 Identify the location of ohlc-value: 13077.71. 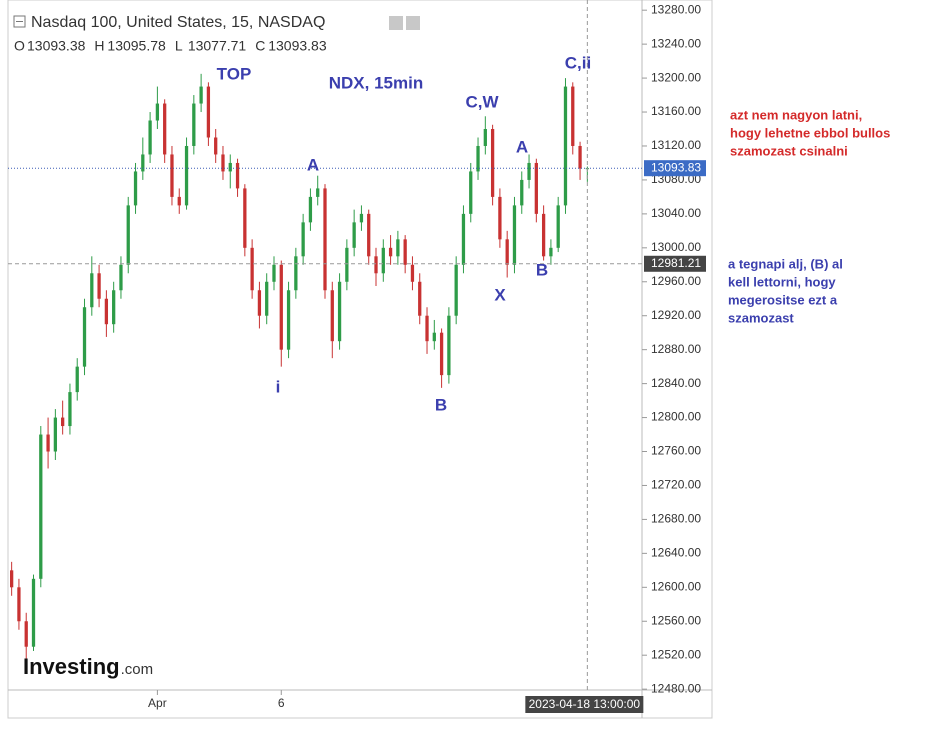
(217, 46).